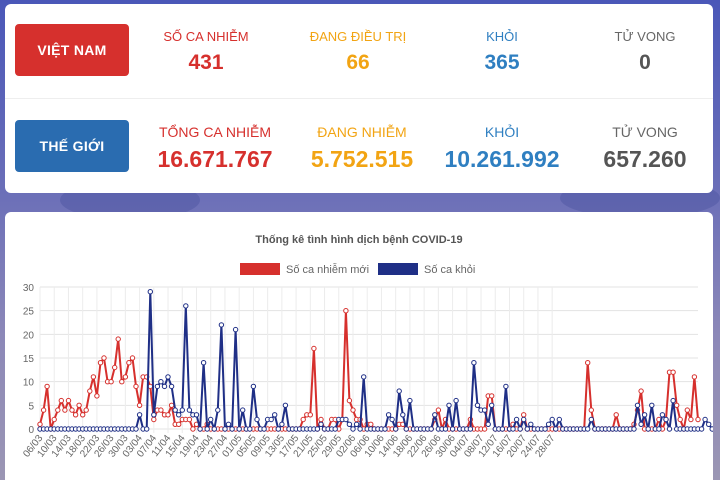  I want to click on legend-label-recovered: Số ca khỏi, so click(449, 270).